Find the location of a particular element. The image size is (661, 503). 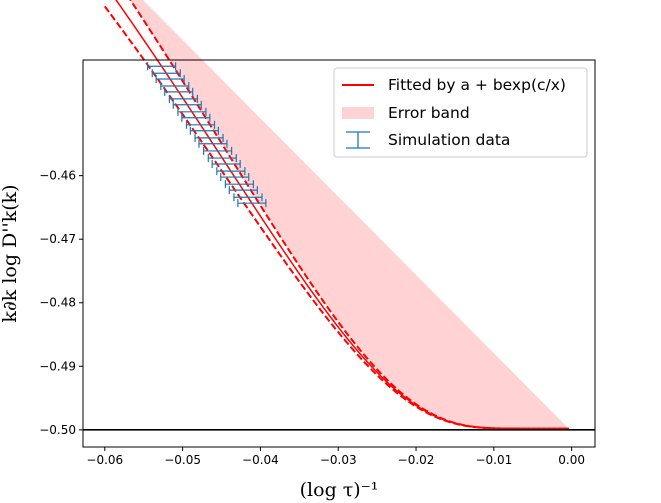

legend-label: Simulation data is located at coordinates (449, 140).